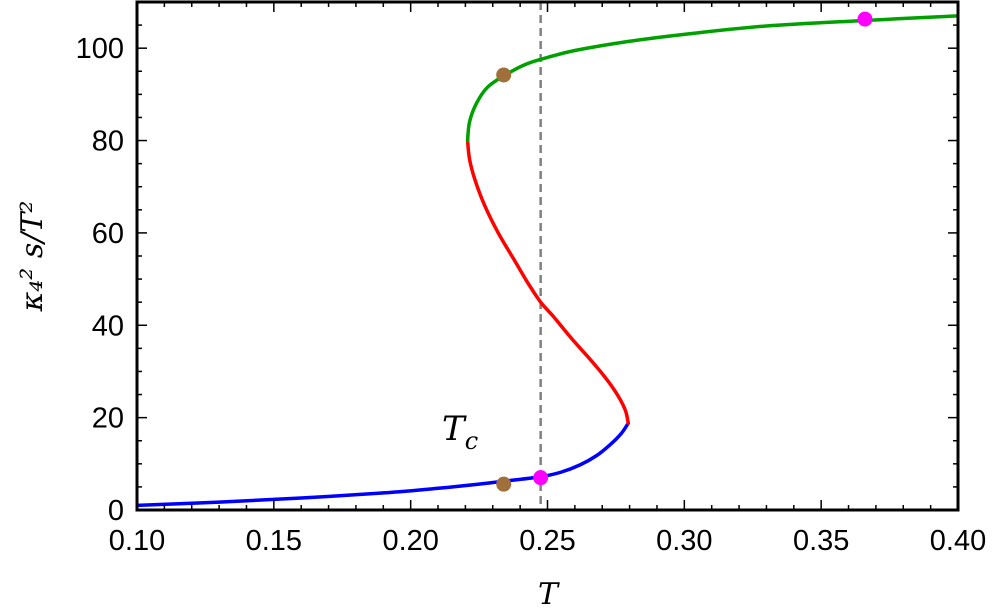 The width and height of the screenshot is (994, 613). What do you see at coordinates (108, 142) in the screenshot?
I see `y-tick-label: 80` at bounding box center [108, 142].